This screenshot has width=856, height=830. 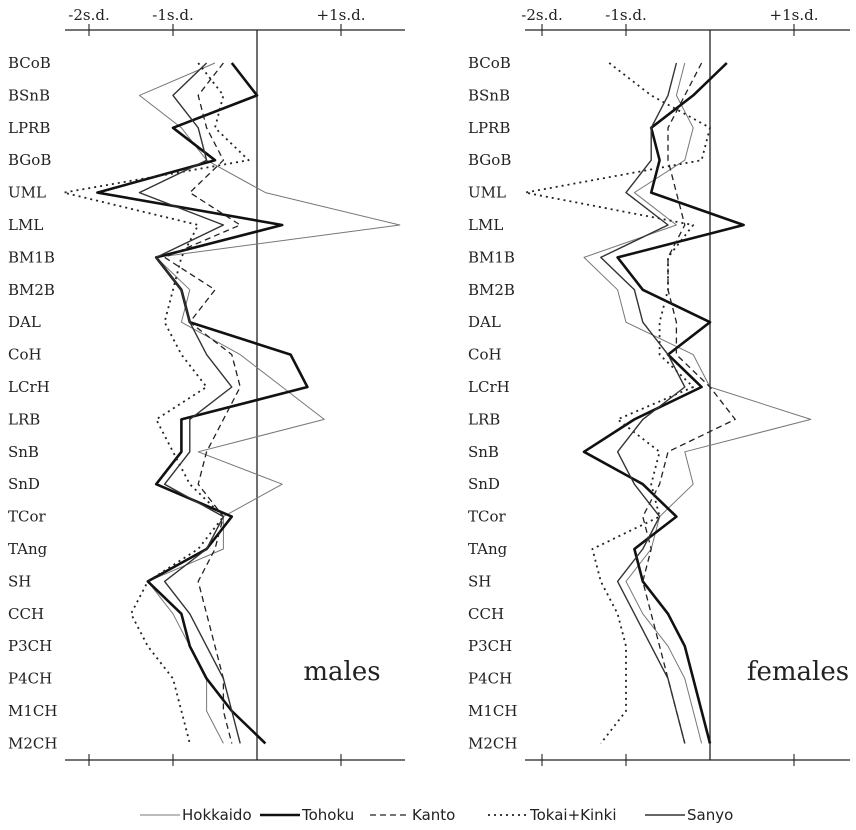 What do you see at coordinates (798, 672) in the screenshot?
I see `panel-label: females` at bounding box center [798, 672].